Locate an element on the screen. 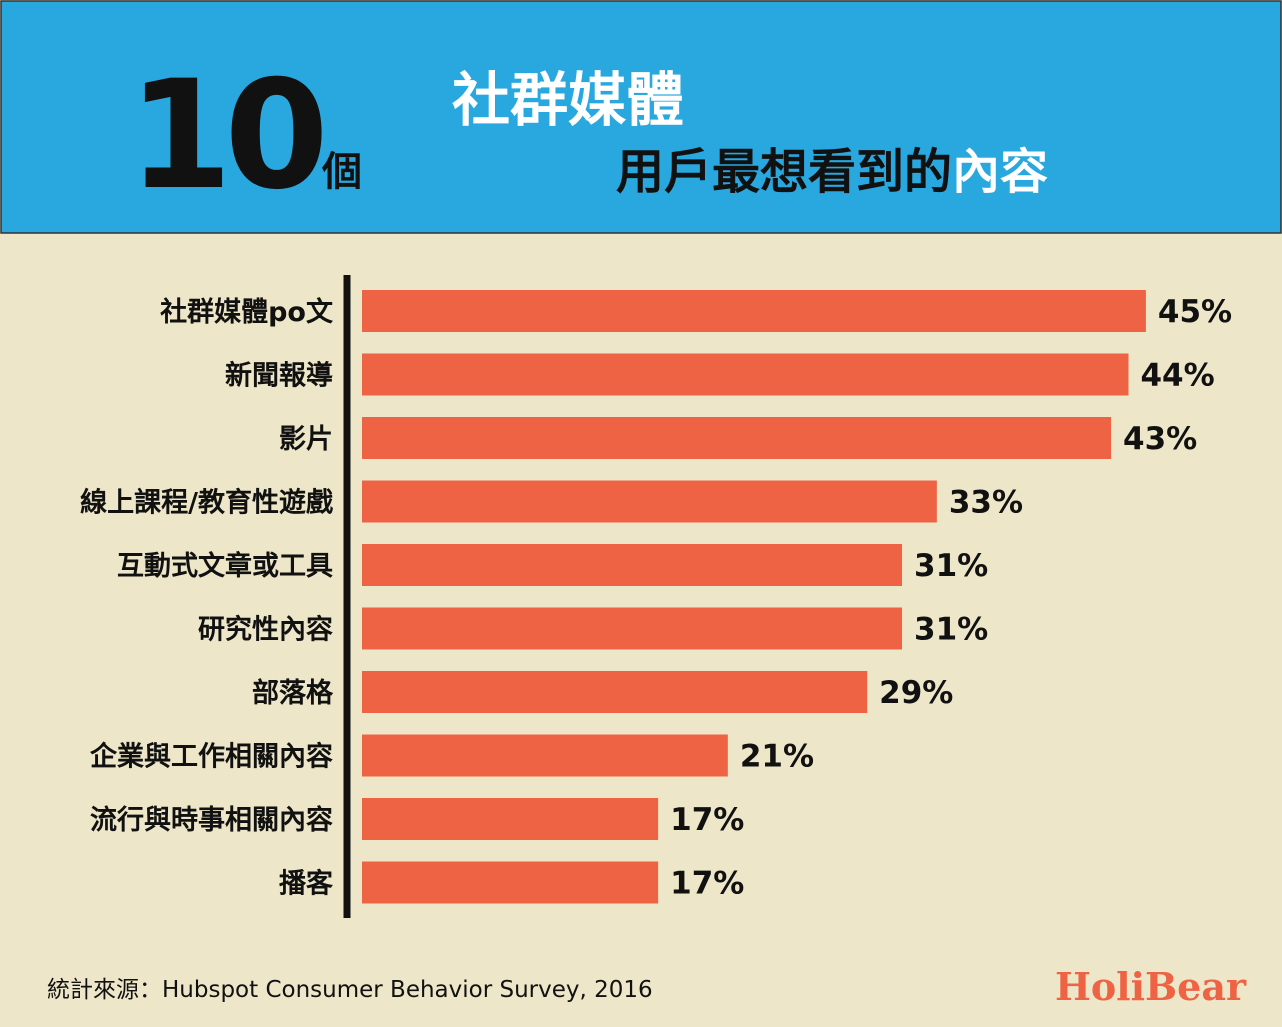 The image size is (1282, 1027). category-label: 研究性內容 is located at coordinates (265, 630).